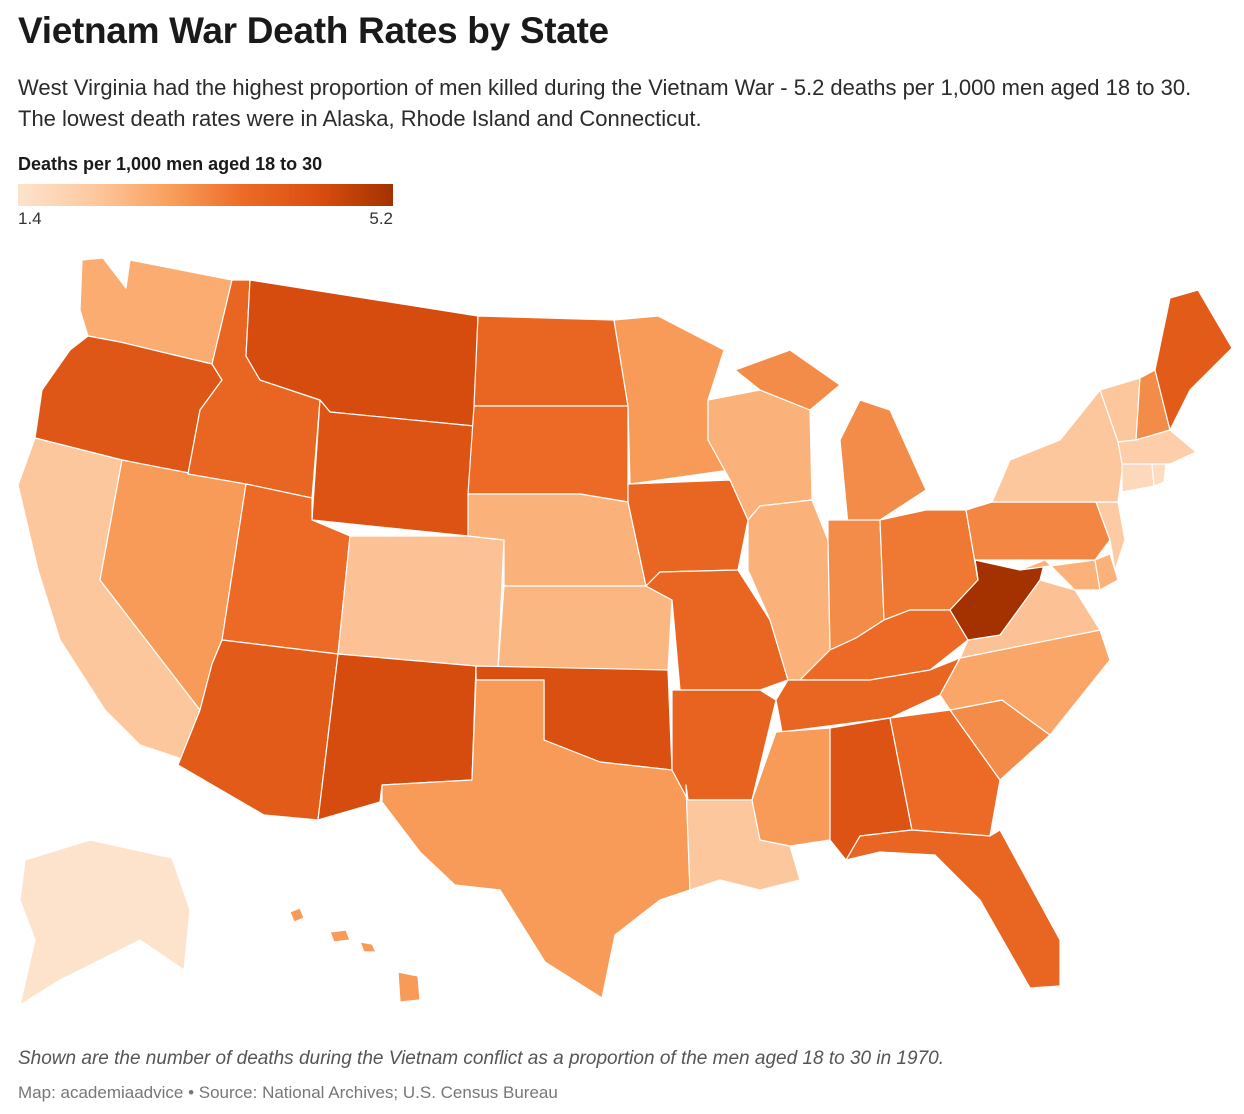  Describe the element at coordinates (1060, 575) in the screenshot. I see `state-MD: Maryland: 2.6` at that location.